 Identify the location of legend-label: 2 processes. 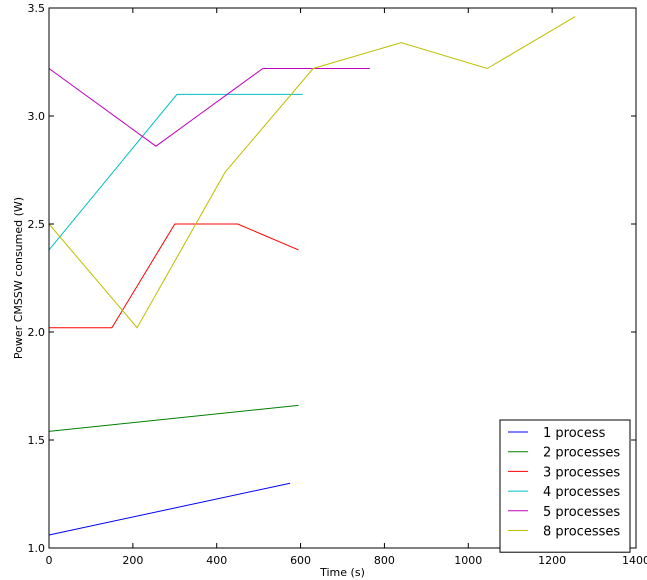
(581, 453).